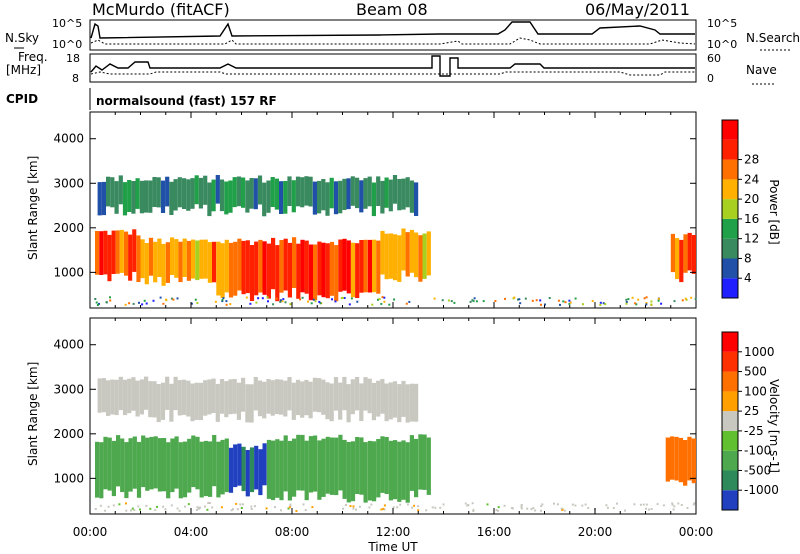 The image size is (800, 554). Describe the element at coordinates (595, 532) in the screenshot. I see `x-tick-label: 20:00` at that location.